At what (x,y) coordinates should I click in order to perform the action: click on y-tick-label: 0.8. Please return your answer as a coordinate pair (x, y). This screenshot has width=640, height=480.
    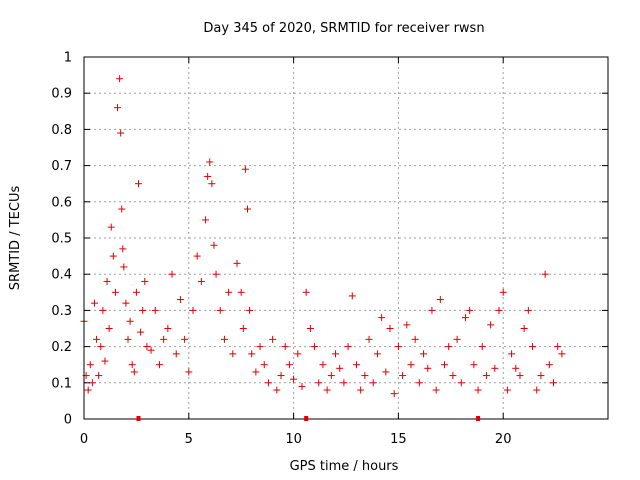
    Looking at the image, I should click on (61, 130).